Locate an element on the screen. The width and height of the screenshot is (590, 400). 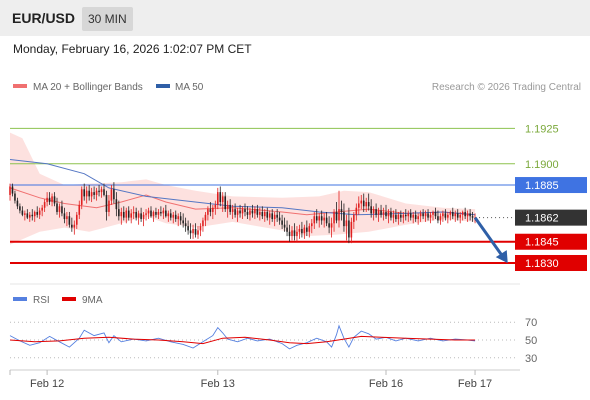
pivot-label-box is located at coordinates (551, 185).